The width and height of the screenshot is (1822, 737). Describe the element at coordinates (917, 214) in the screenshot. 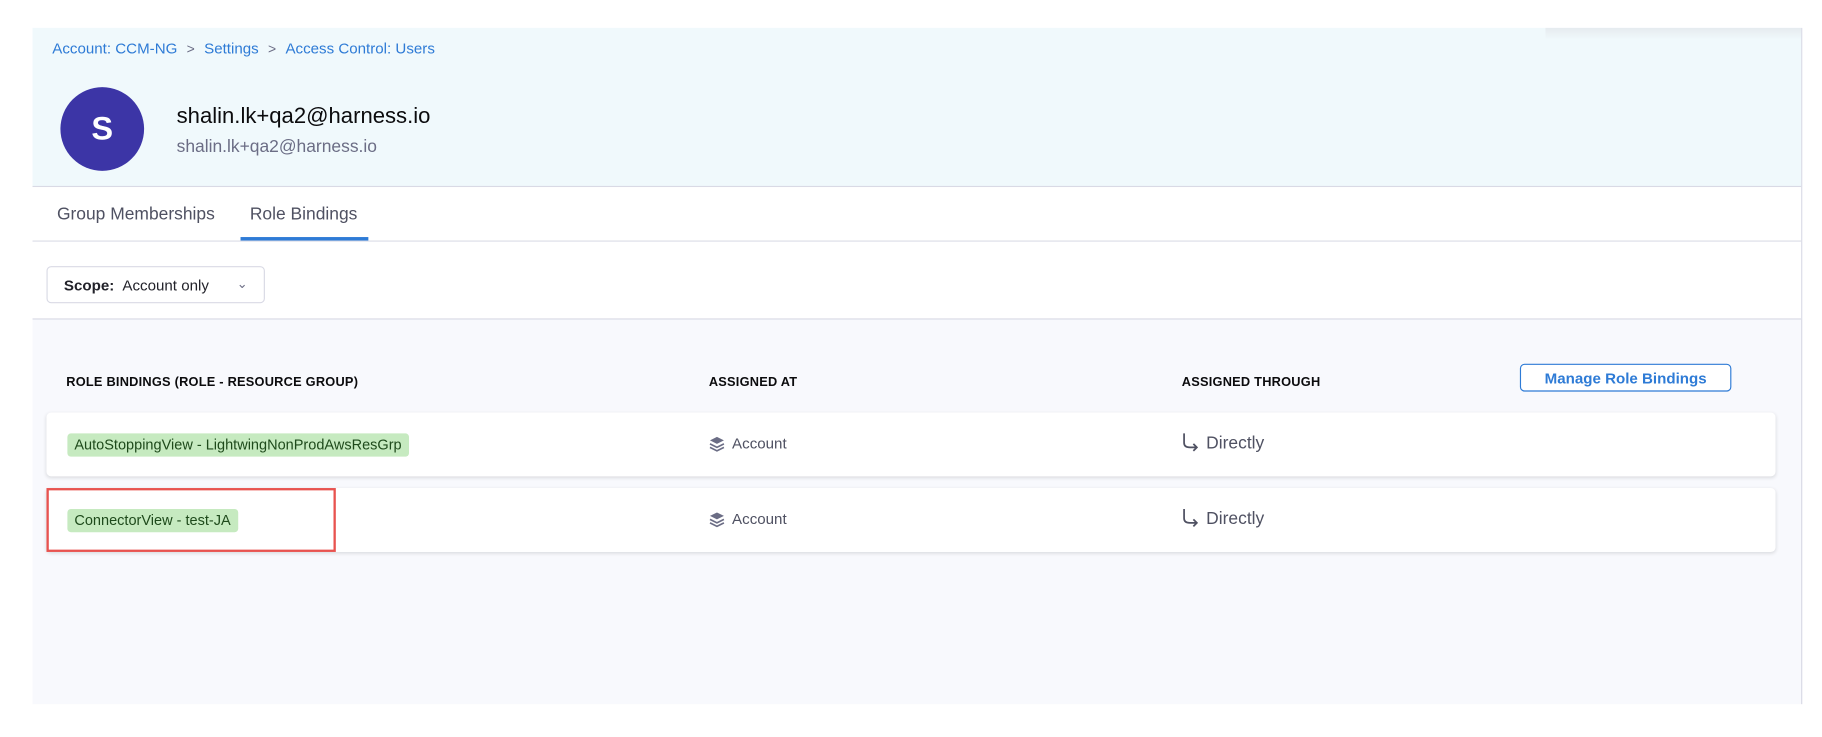

I see `tab-bar: Group Memberships Role Bindings` at that location.